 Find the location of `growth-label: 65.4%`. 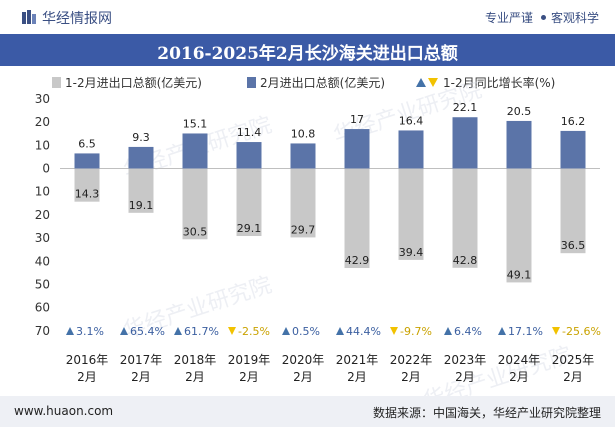

growth-label: 65.4% is located at coordinates (147, 331).